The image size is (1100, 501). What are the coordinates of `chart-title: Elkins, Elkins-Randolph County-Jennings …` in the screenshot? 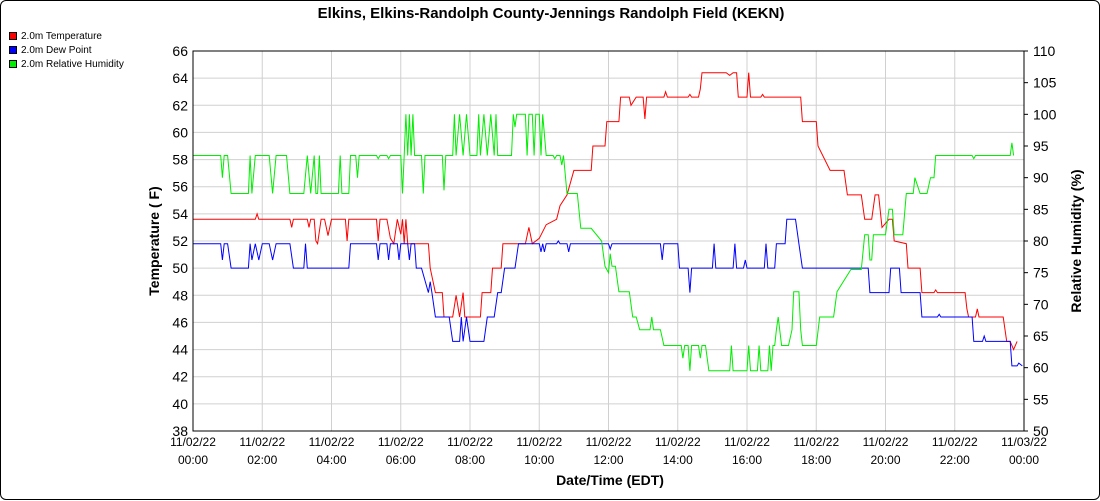 It's located at (551, 13).